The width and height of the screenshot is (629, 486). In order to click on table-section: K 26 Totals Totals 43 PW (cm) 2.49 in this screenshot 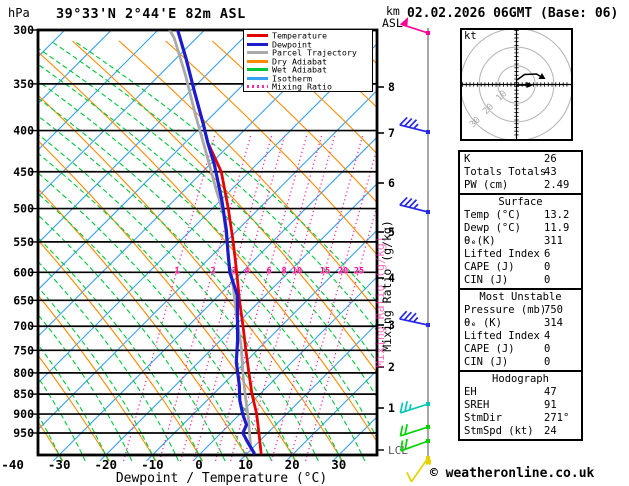, I will do `click(520, 172)`.